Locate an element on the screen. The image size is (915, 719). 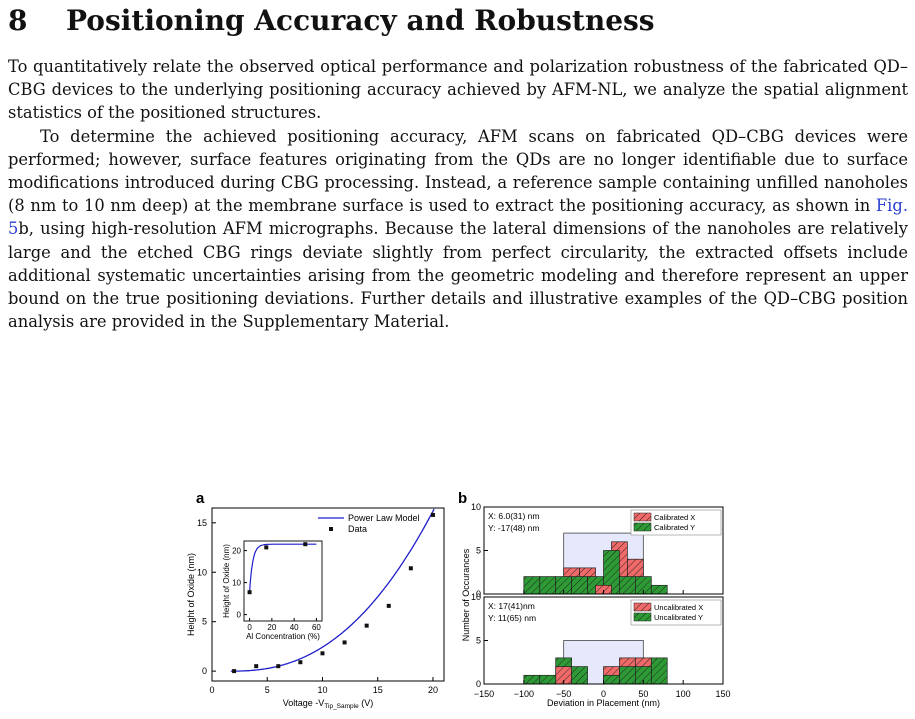
x-tick-label: 15 is located at coordinates (378, 690).